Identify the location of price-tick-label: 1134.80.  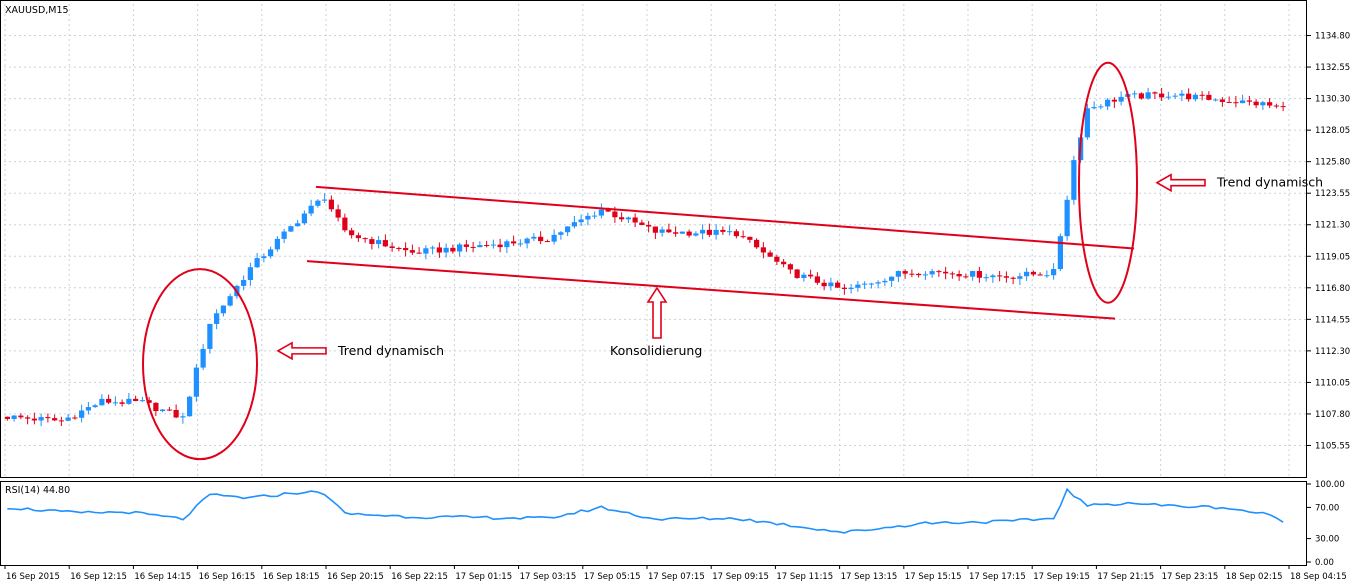
(1332, 37).